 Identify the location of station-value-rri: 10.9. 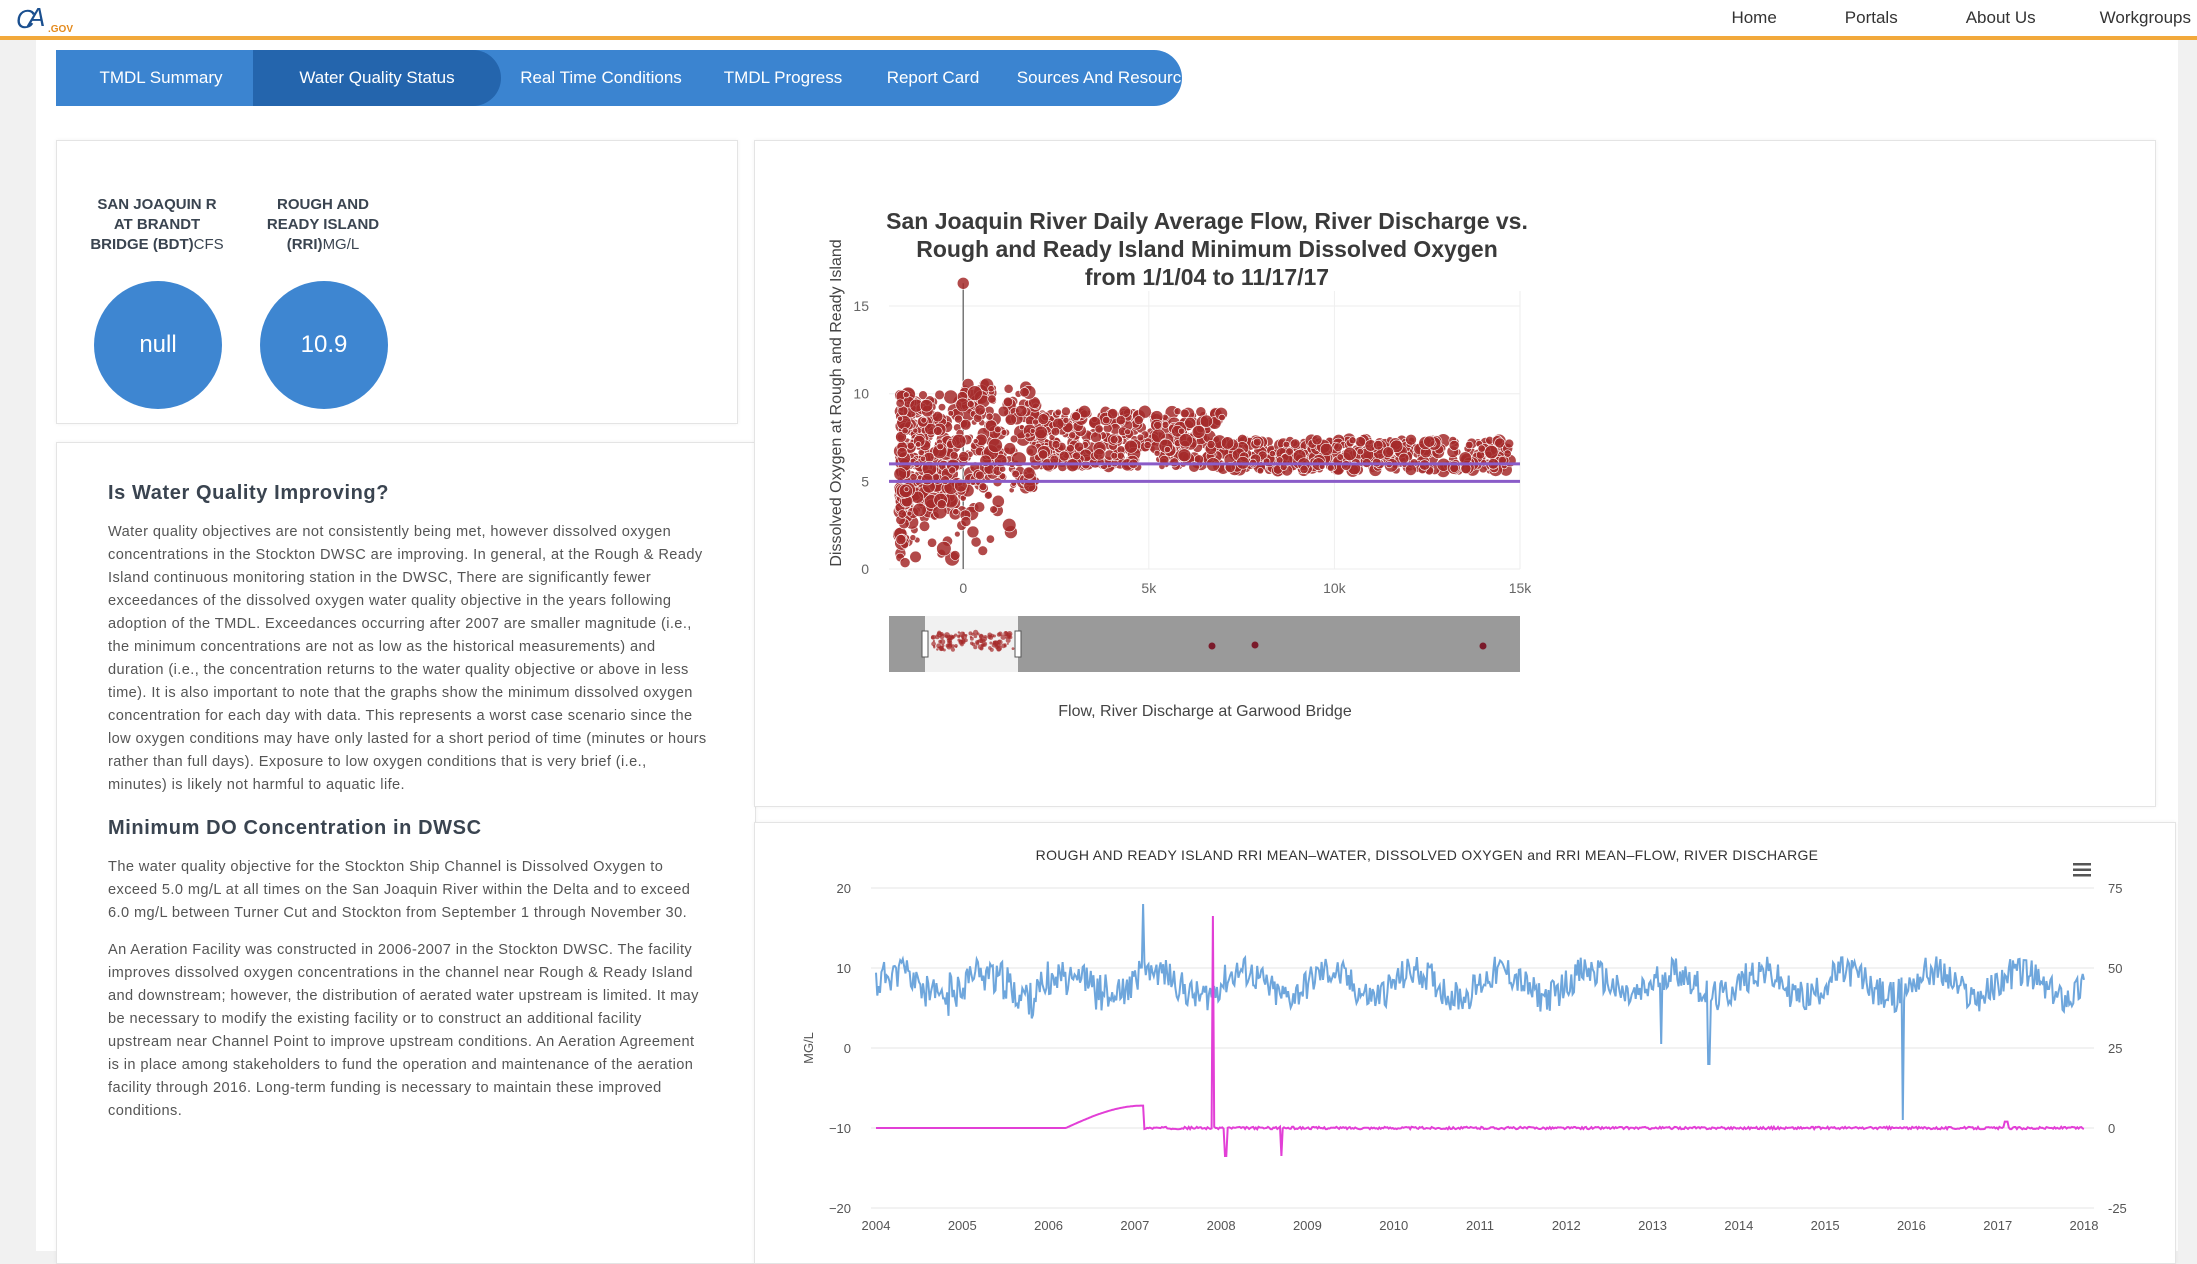
(324, 345).